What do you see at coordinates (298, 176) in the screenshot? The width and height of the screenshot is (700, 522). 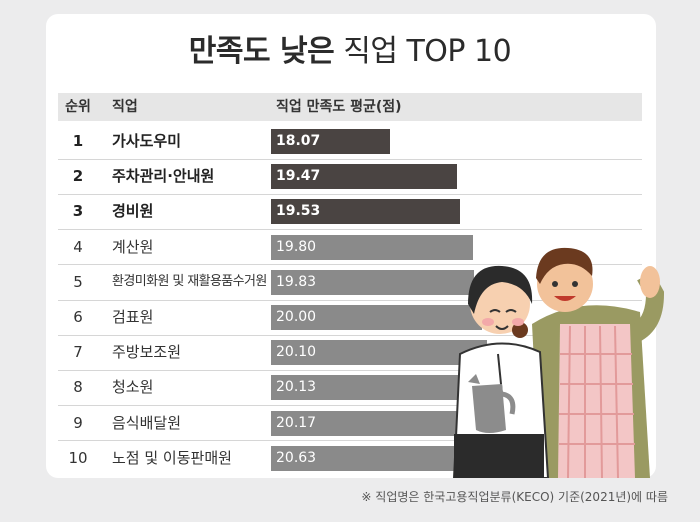 I see `bar-value-label: 19.47` at bounding box center [298, 176].